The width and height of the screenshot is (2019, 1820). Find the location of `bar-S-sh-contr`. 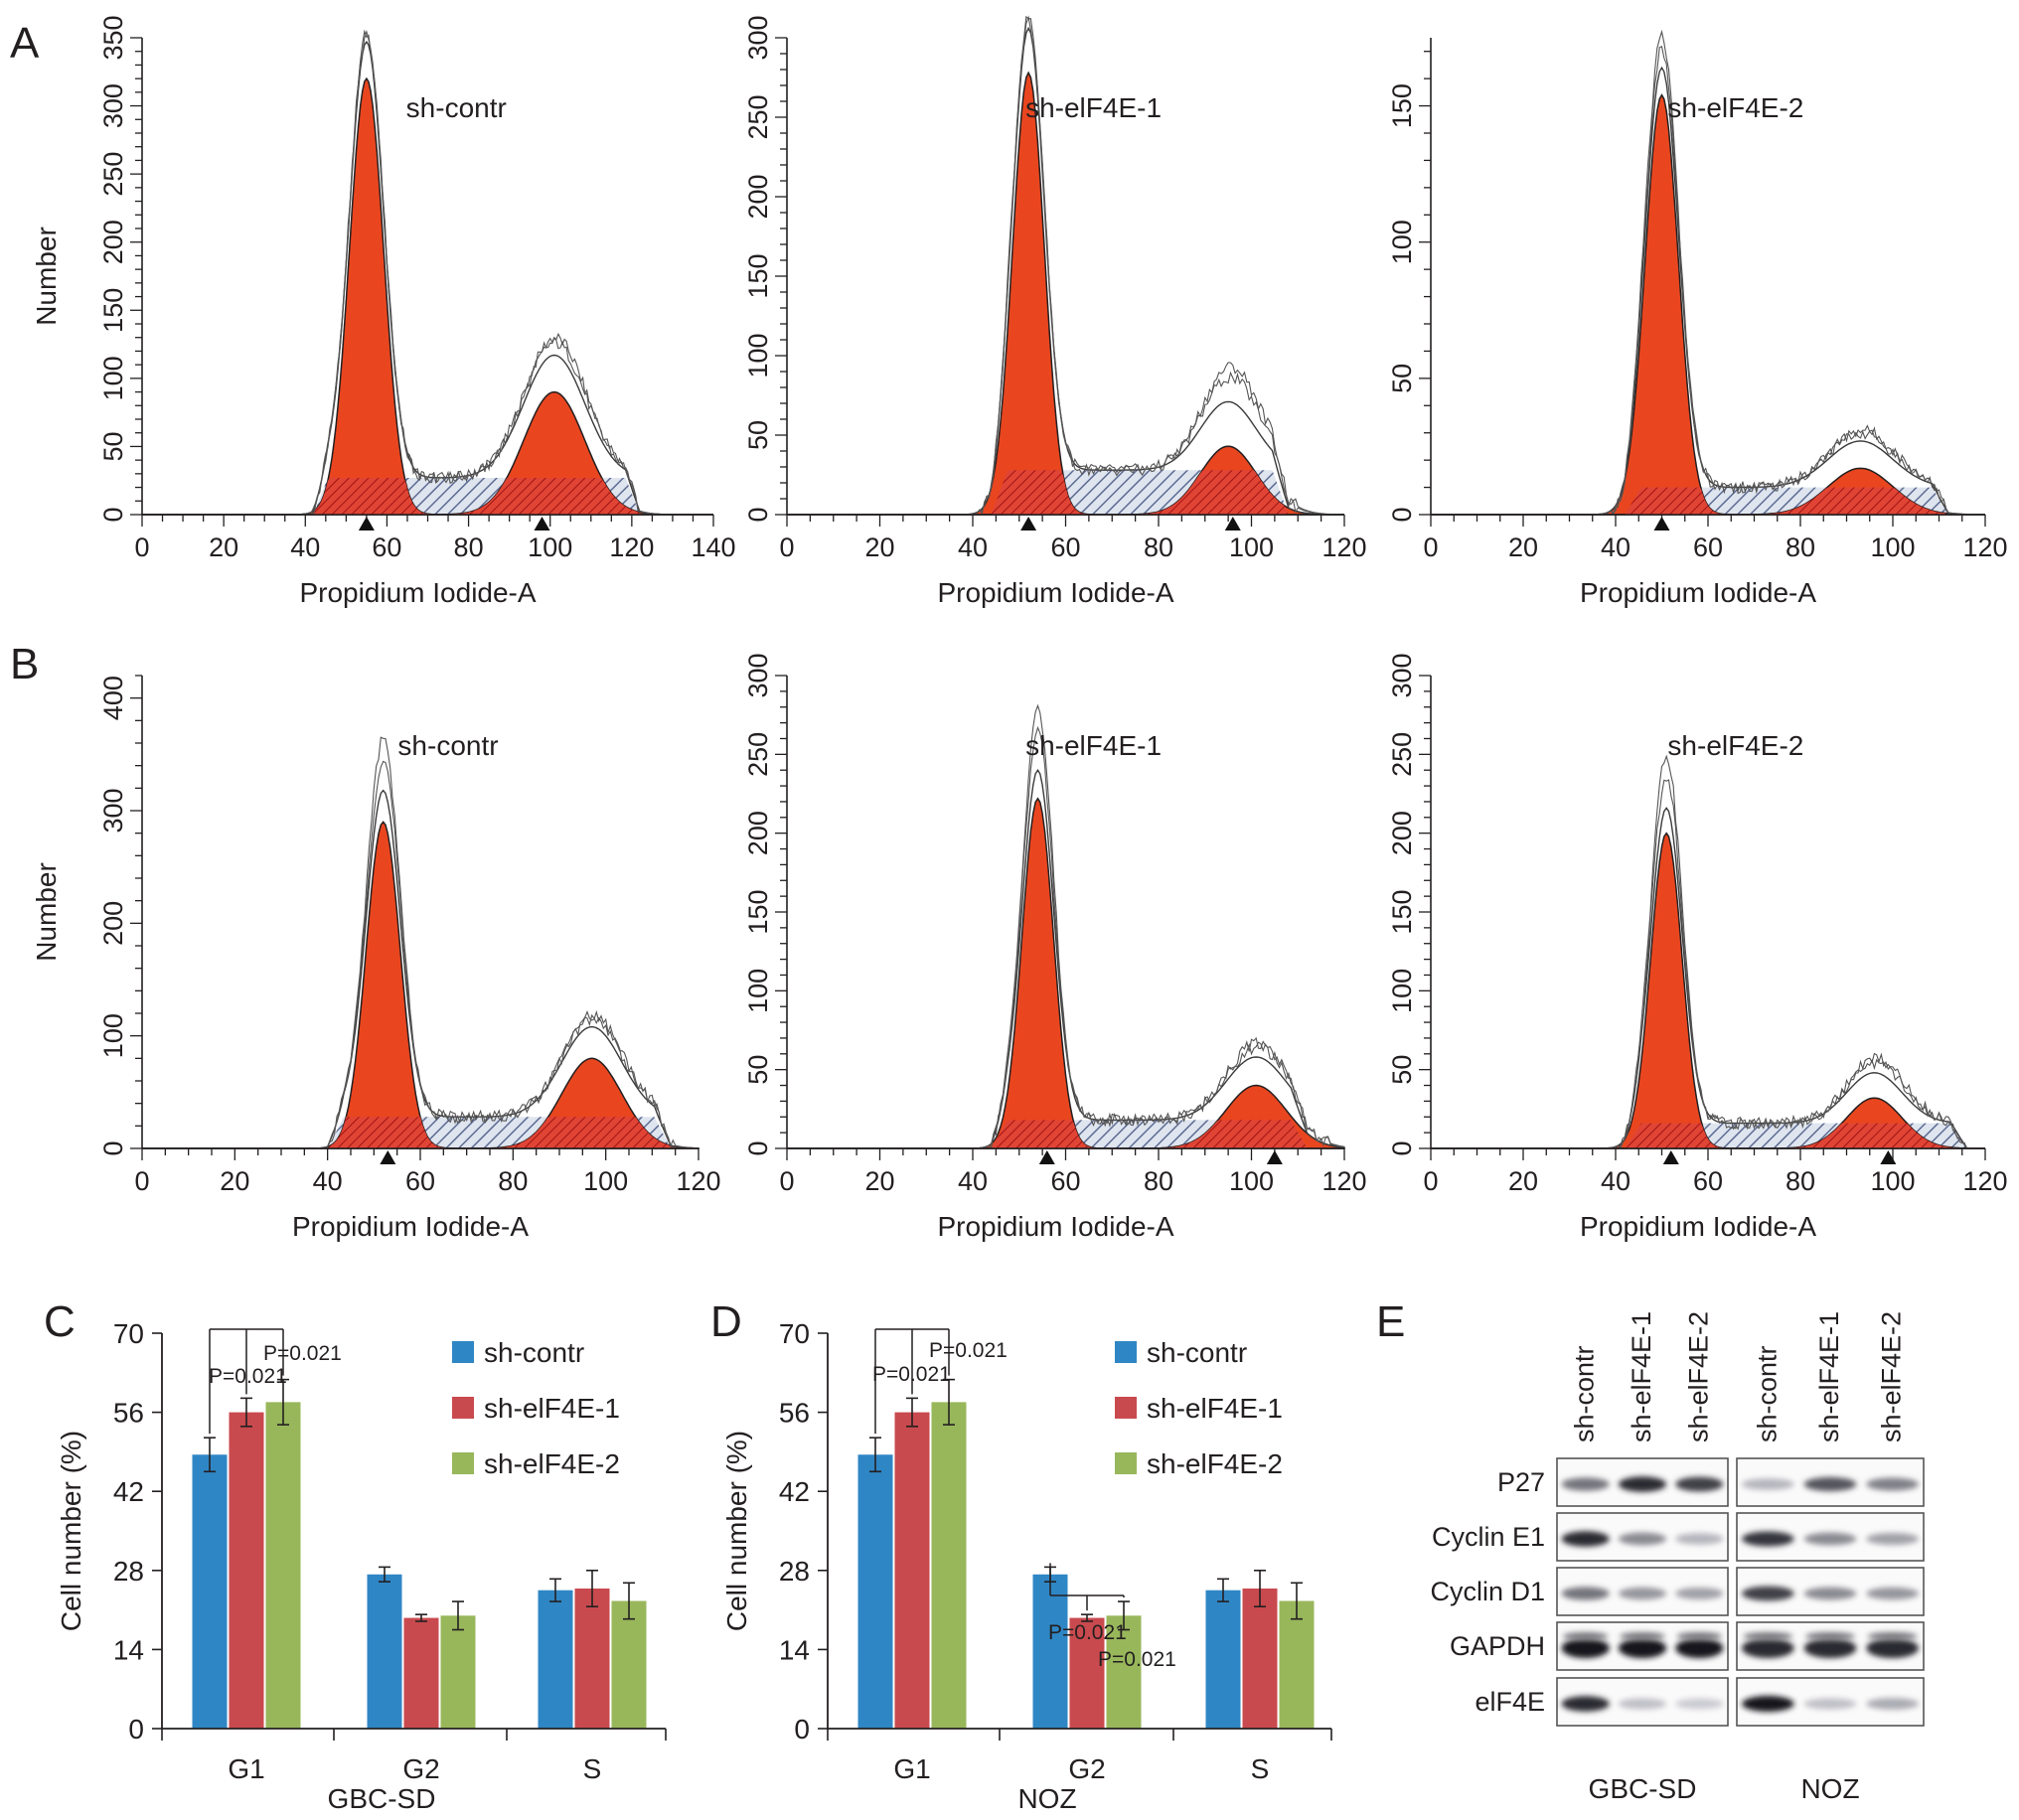

bar-S-sh-contr is located at coordinates (555, 1659).